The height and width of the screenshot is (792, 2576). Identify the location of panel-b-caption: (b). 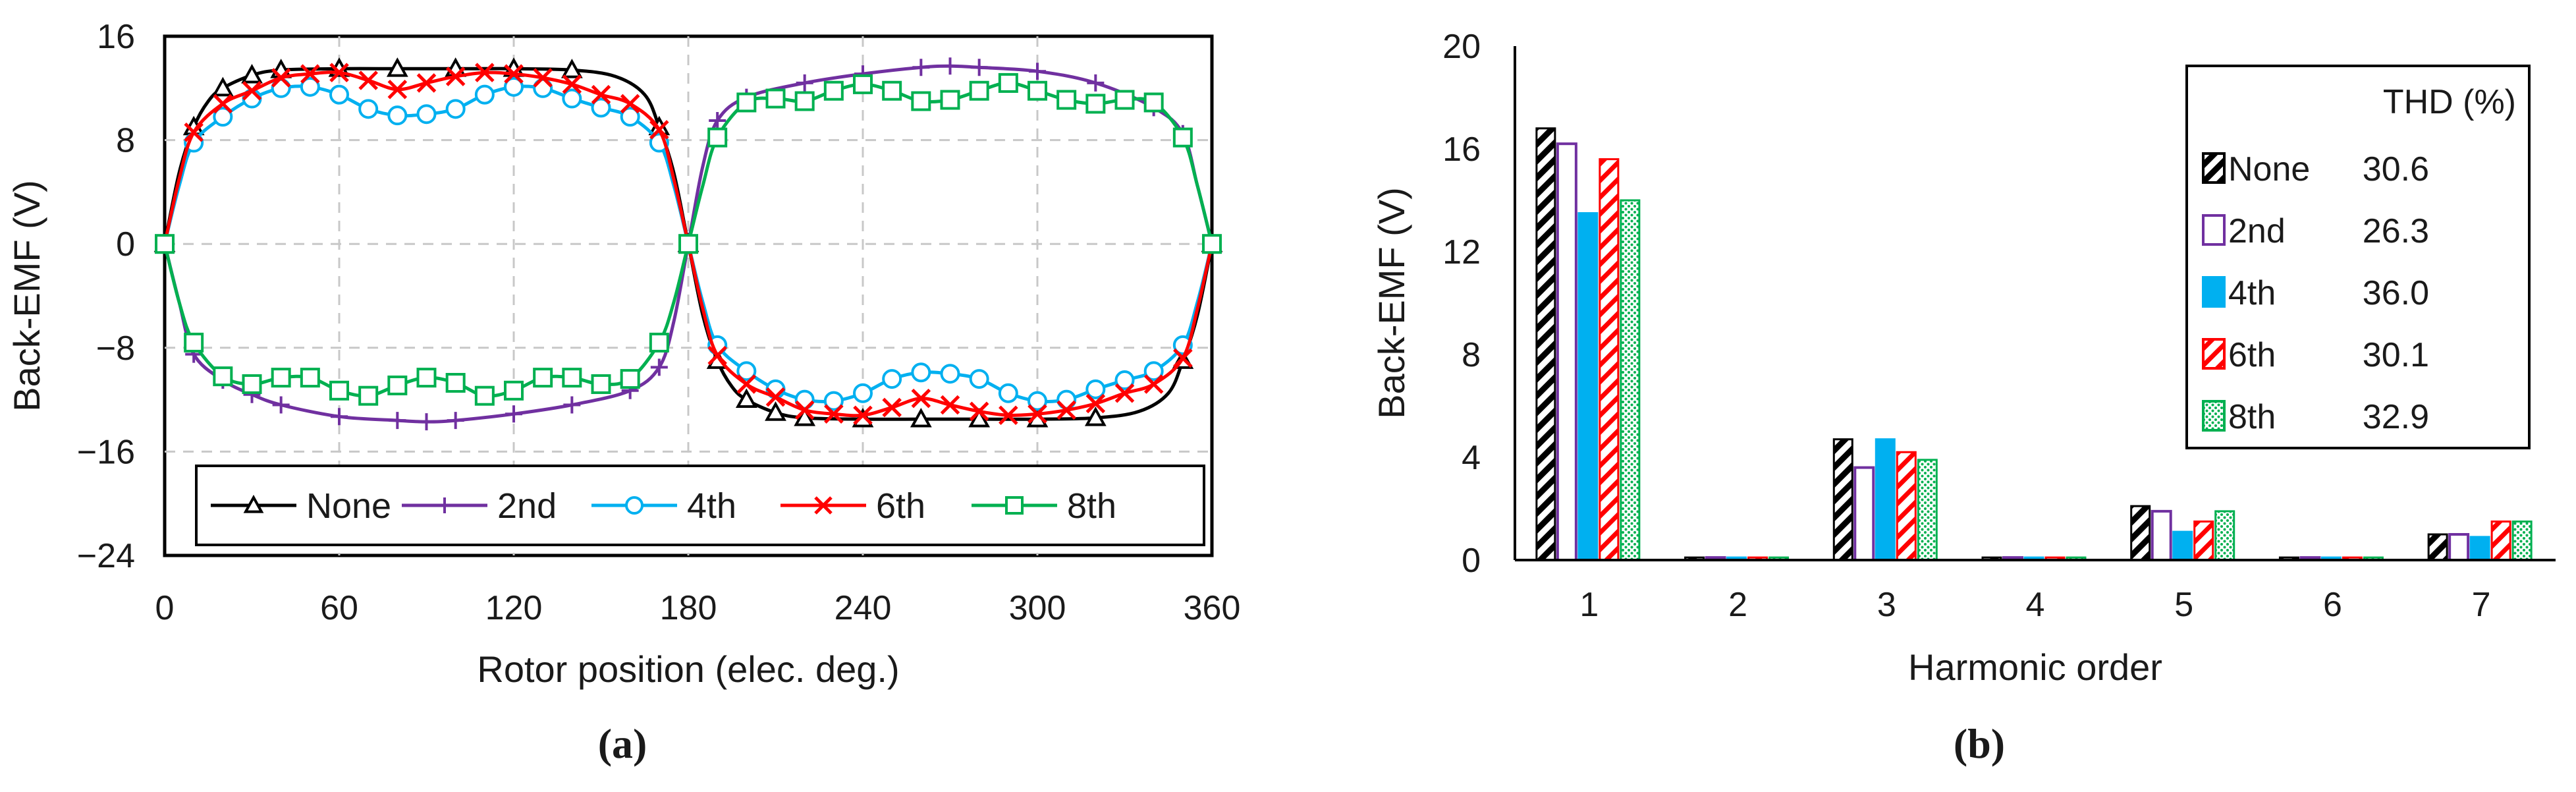
(1979, 743).